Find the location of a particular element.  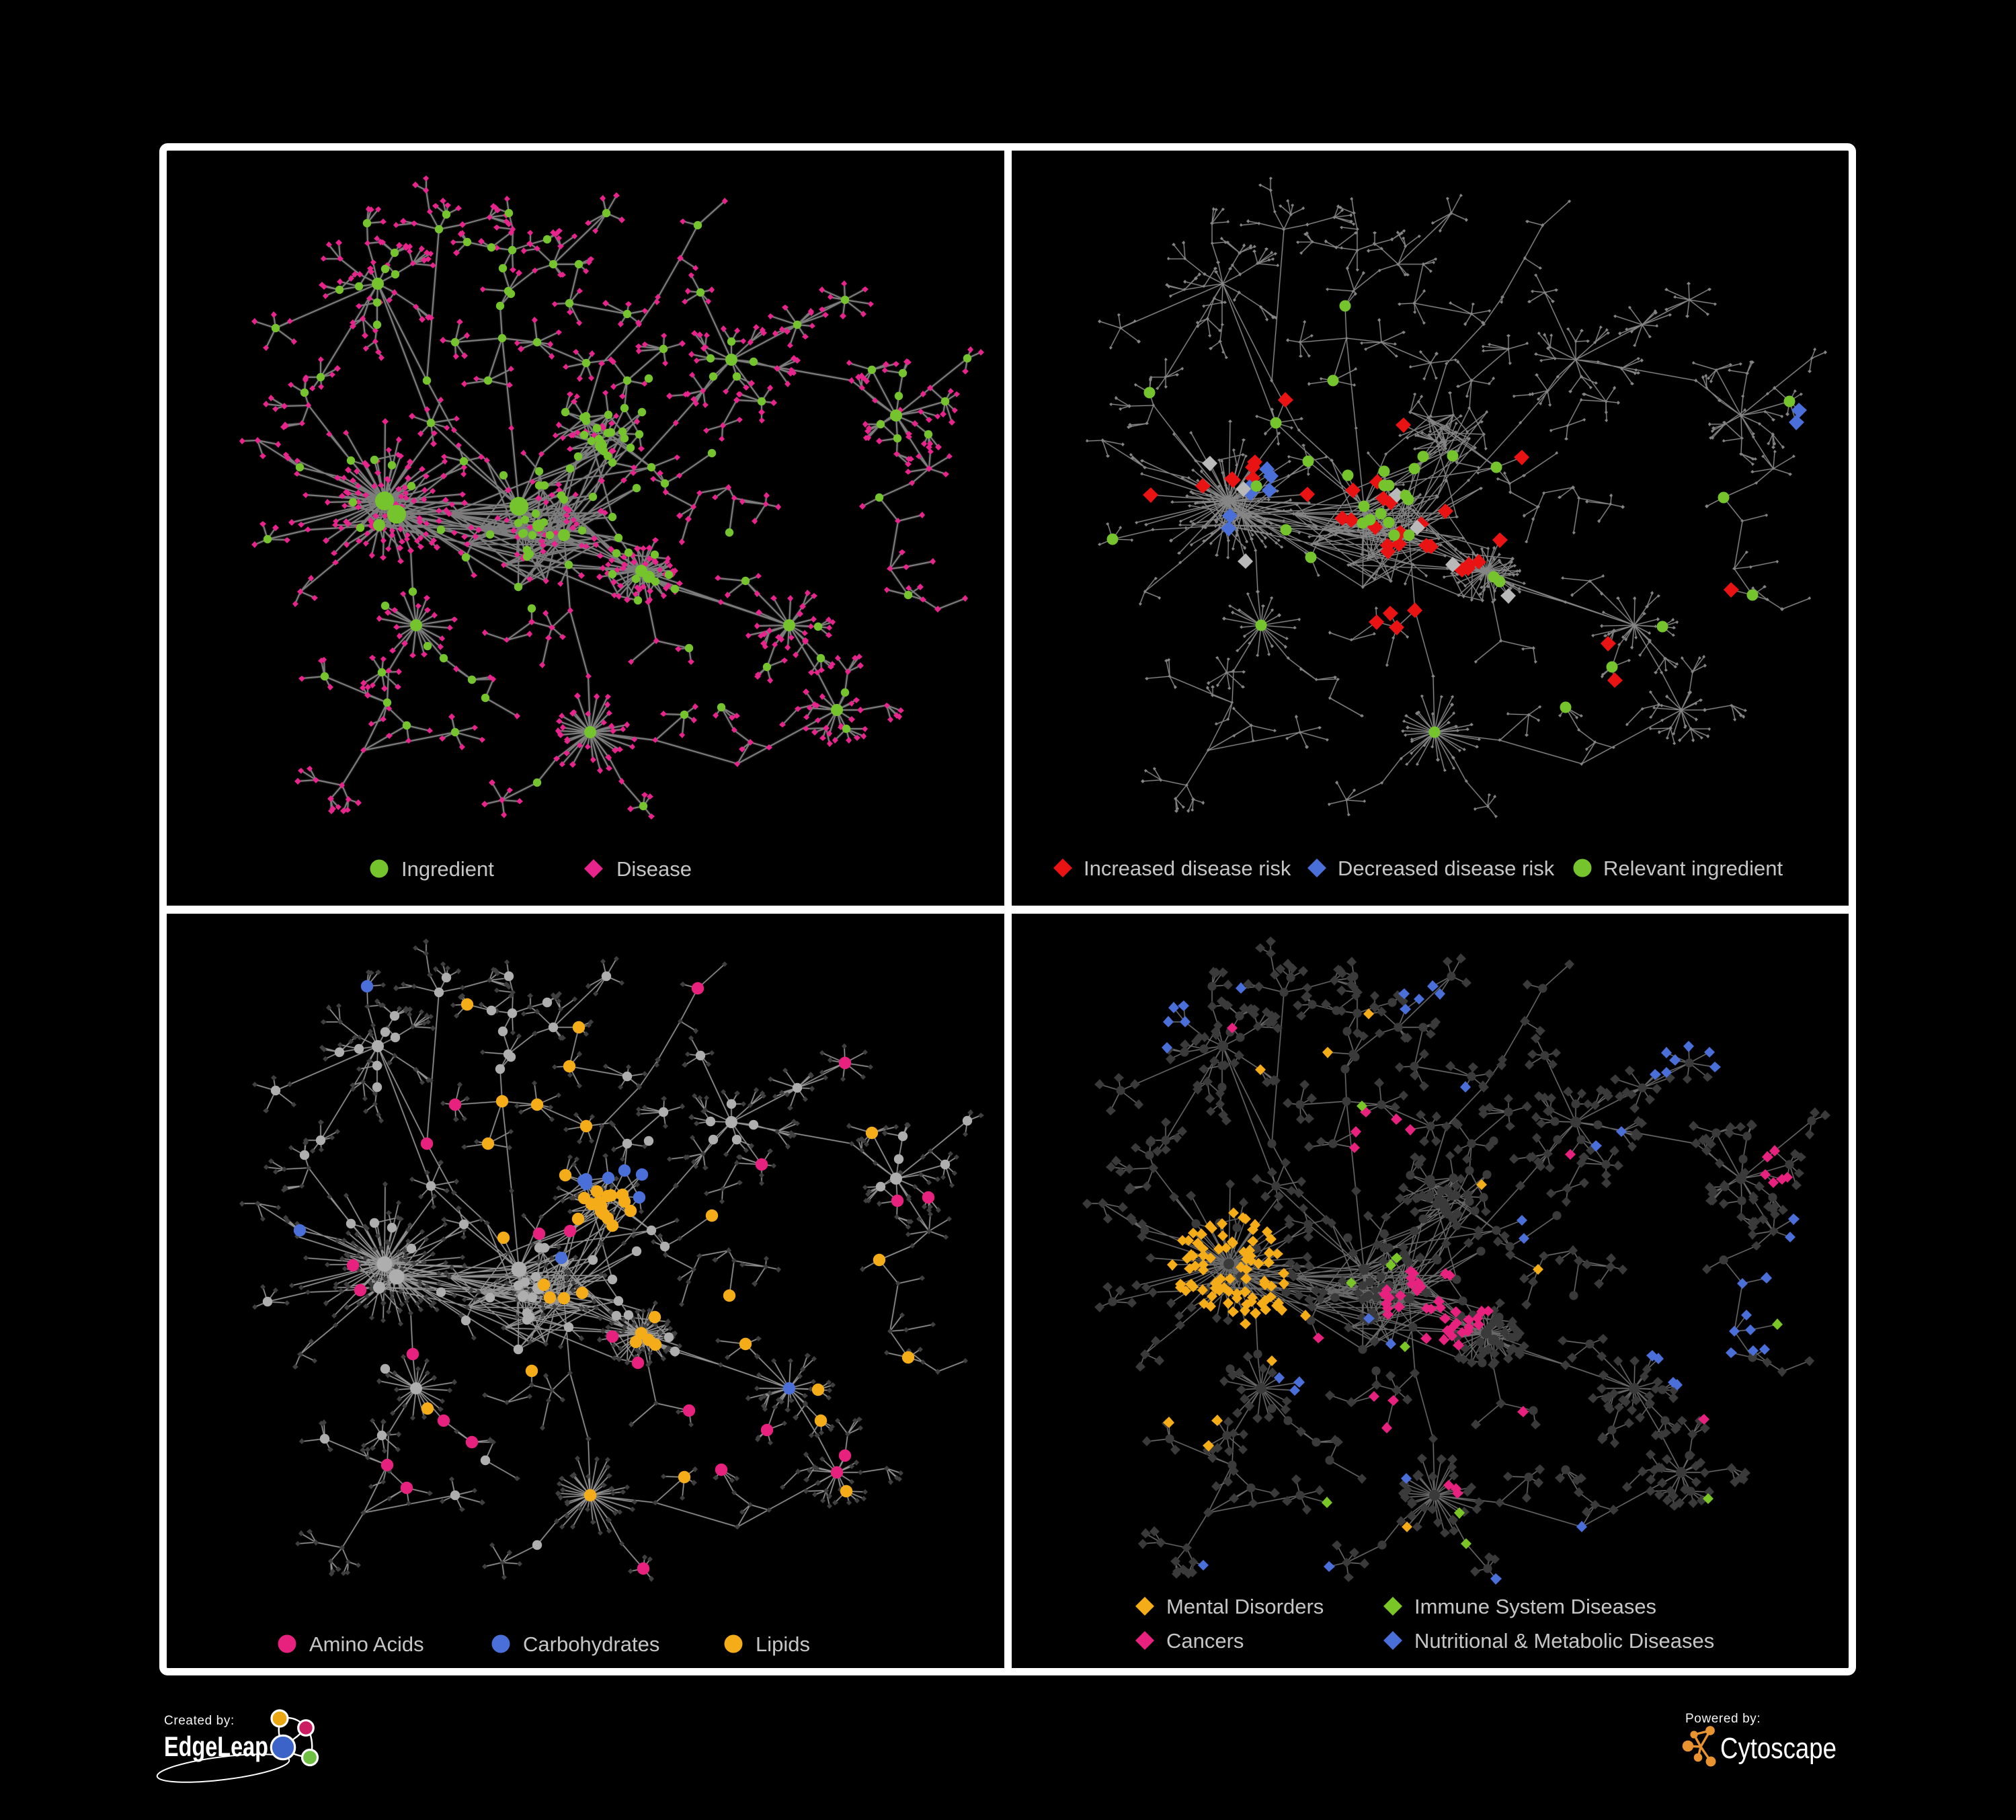

svg-text: Lipids is located at coordinates (783, 1644).